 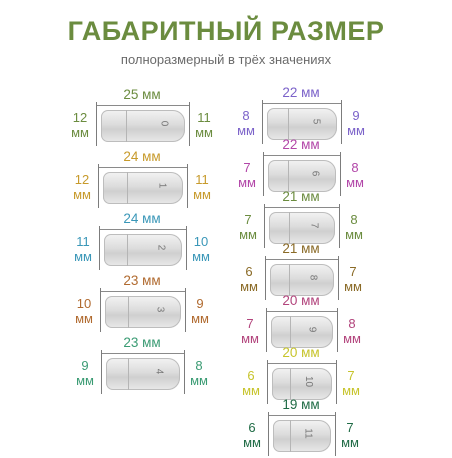 I want to click on tip-size-number: 6, so click(x=315, y=173).